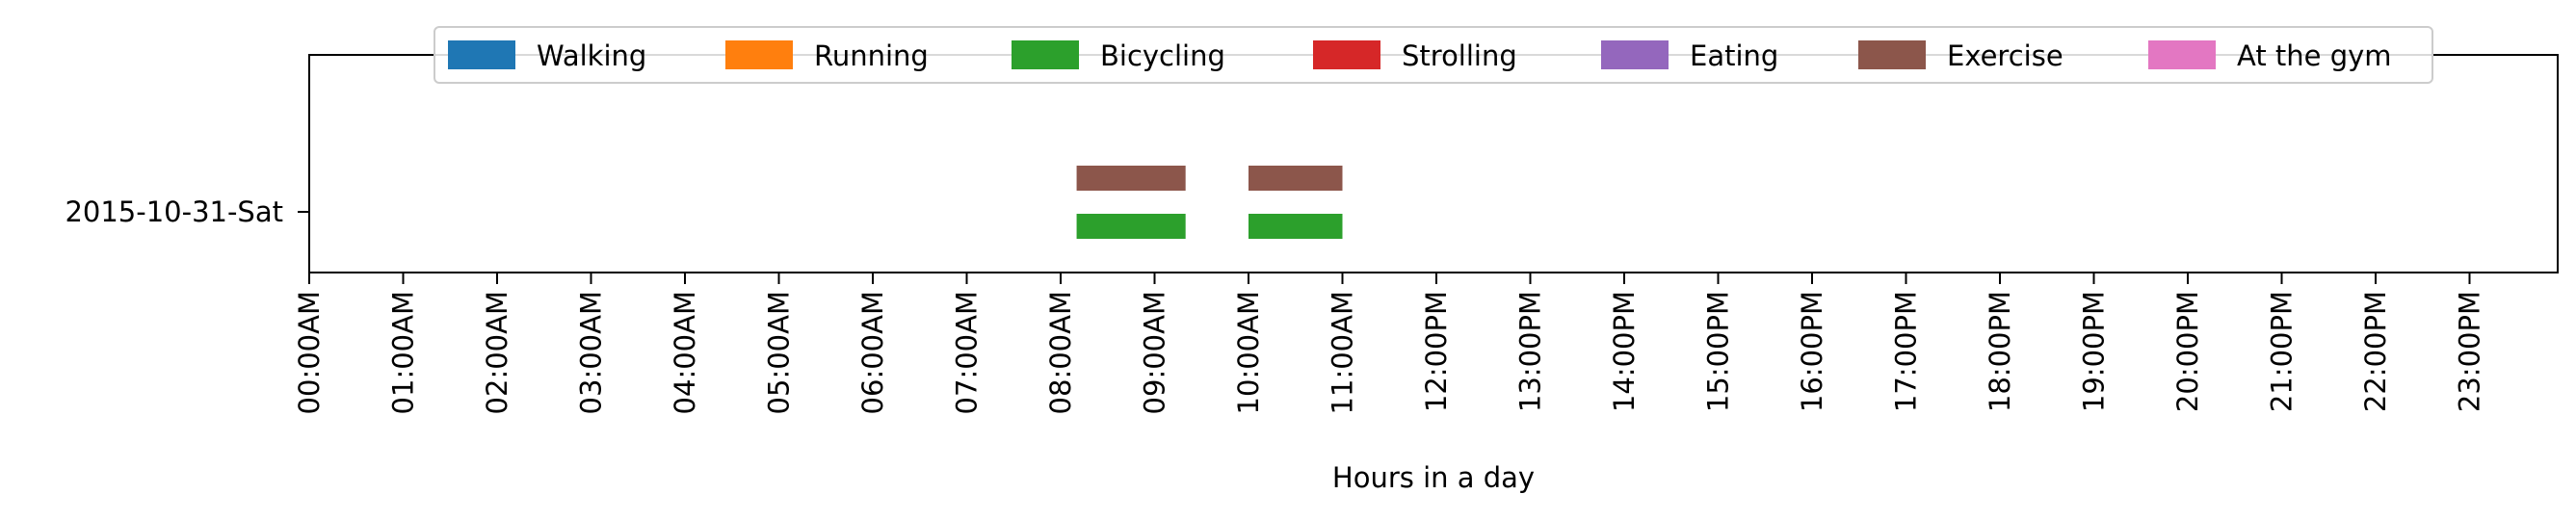 This screenshot has height=520, width=2576. I want to click on x-tick-label: 07:00AM, so click(968, 352).